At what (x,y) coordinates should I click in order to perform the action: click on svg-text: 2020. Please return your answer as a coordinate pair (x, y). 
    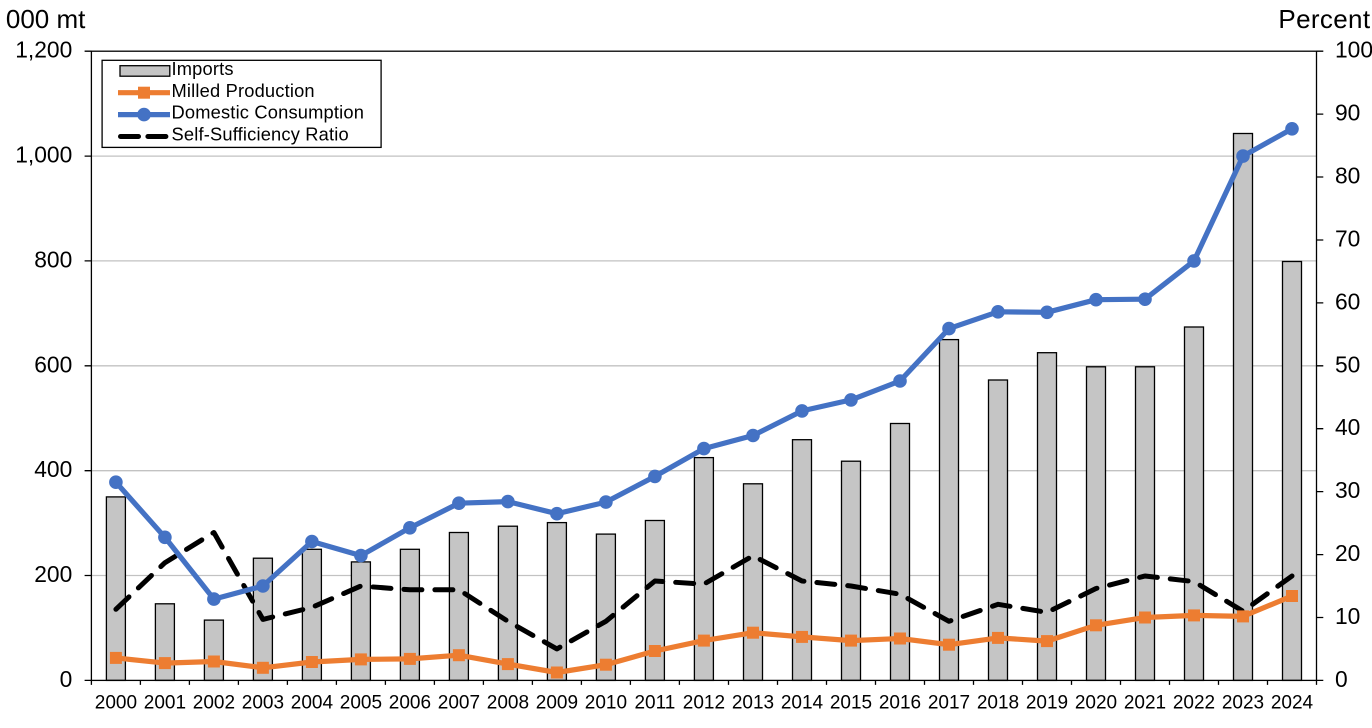
    Looking at the image, I should click on (1096, 703).